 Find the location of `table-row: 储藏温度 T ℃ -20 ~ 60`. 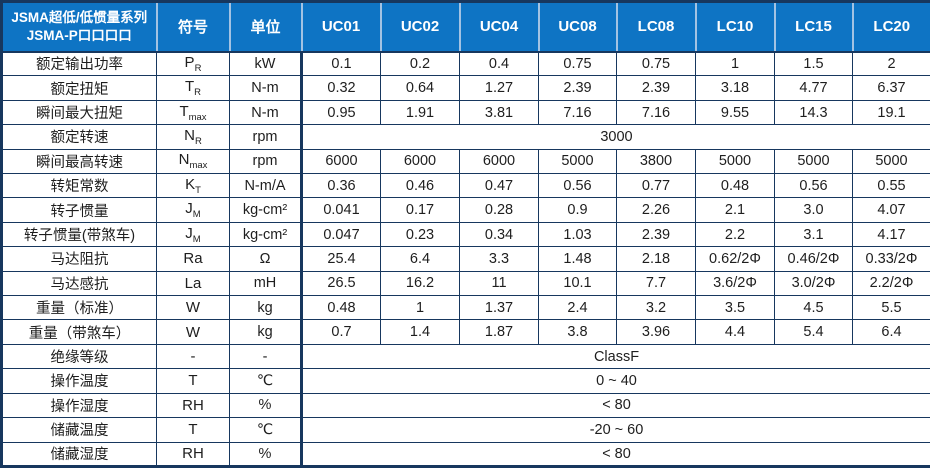

table-row: 储藏温度 T ℃ -20 ~ 60 is located at coordinates (465, 430).